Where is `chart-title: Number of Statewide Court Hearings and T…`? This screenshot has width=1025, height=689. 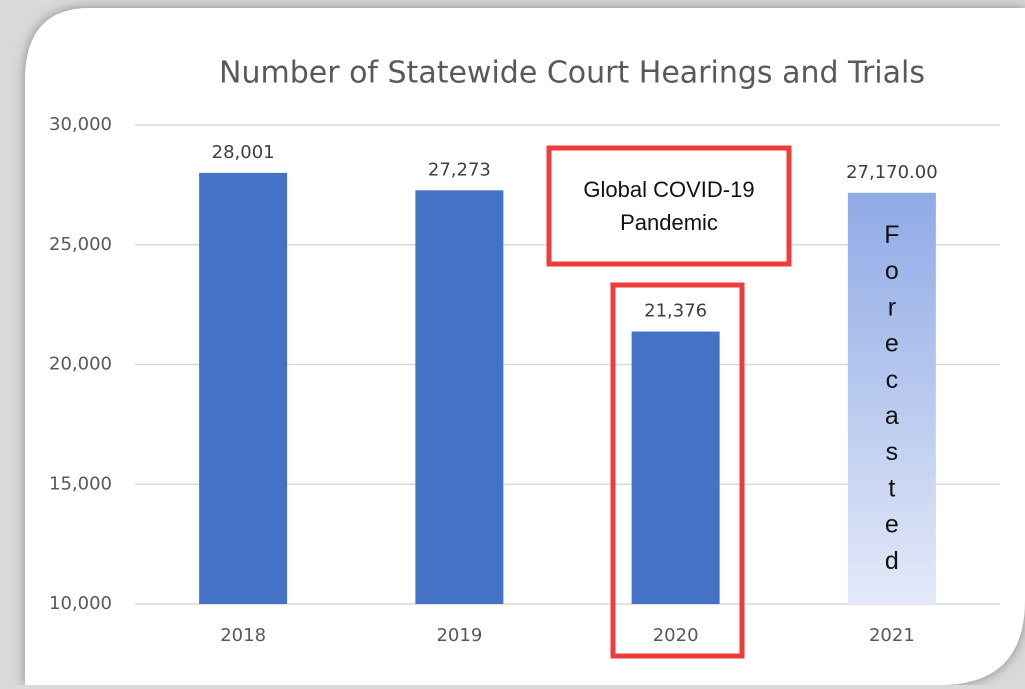 chart-title: Number of Statewide Court Hearings and T… is located at coordinates (572, 73).